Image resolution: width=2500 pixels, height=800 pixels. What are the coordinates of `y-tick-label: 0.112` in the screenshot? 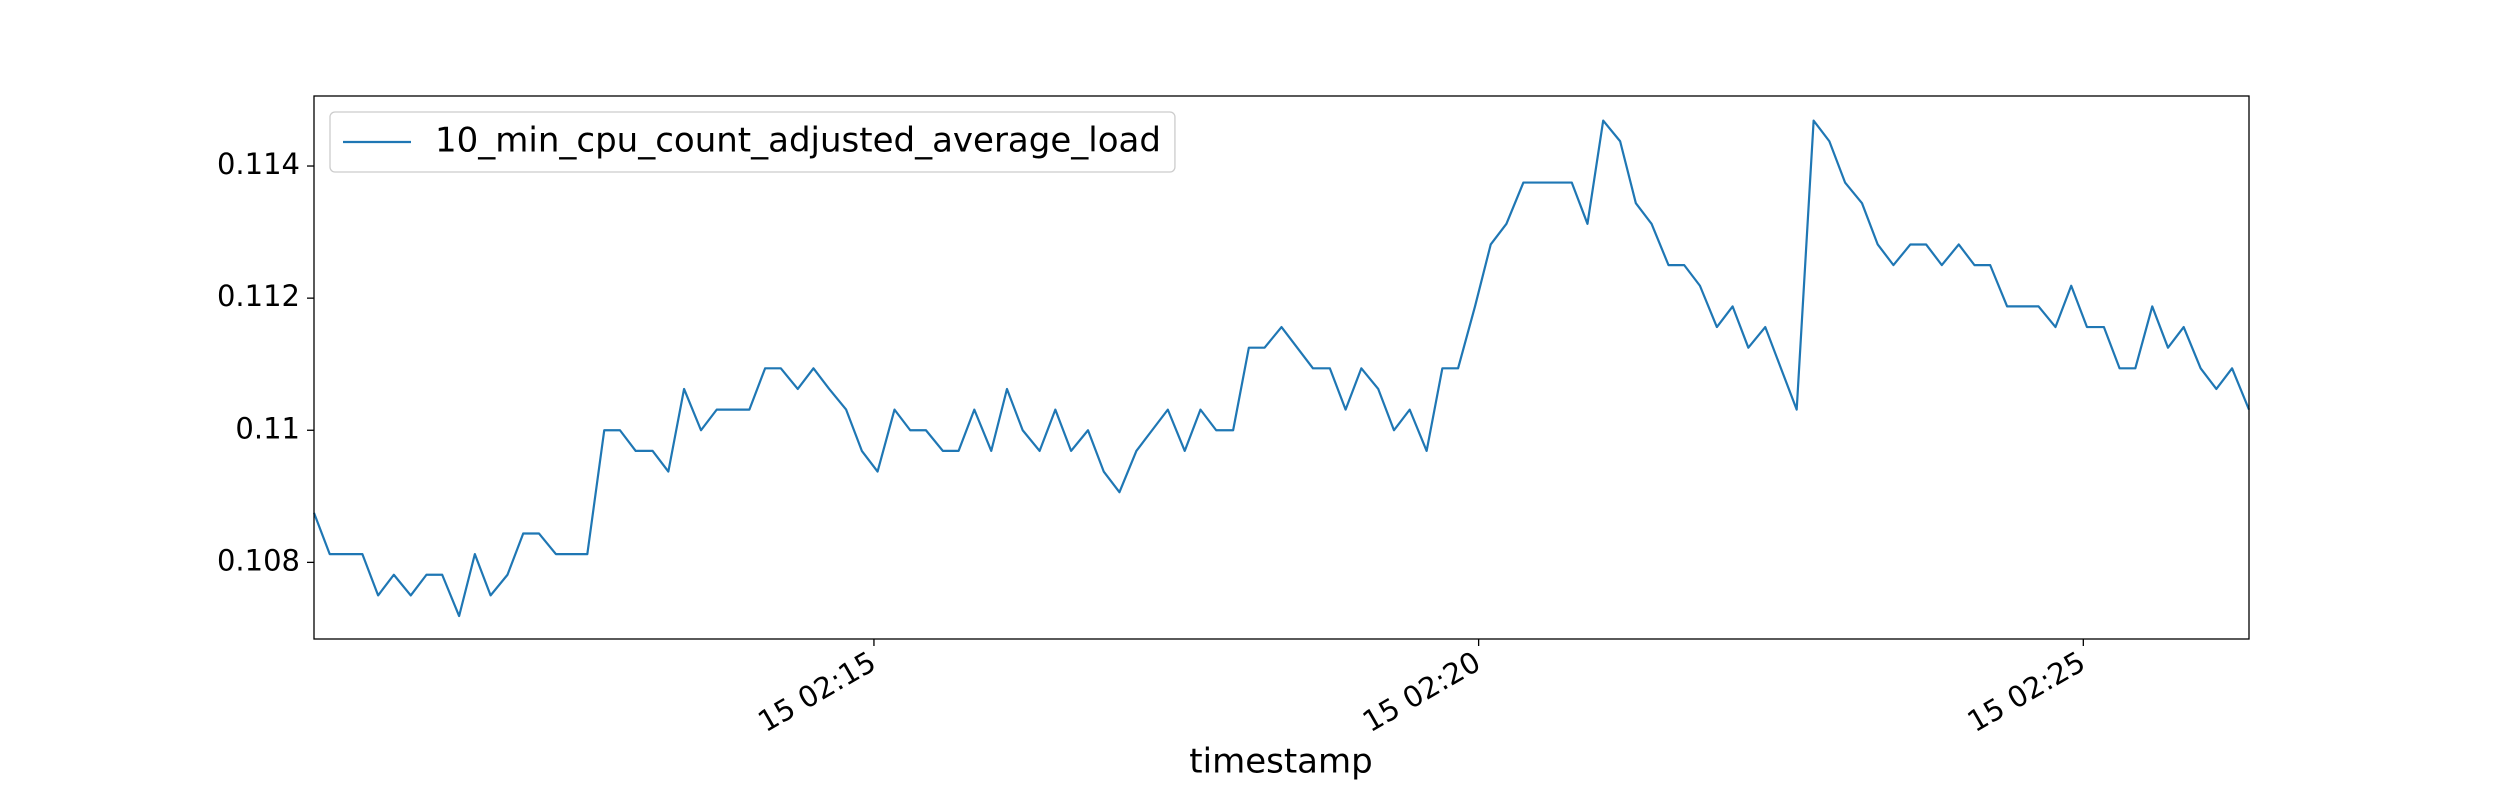 It's located at (258, 296).